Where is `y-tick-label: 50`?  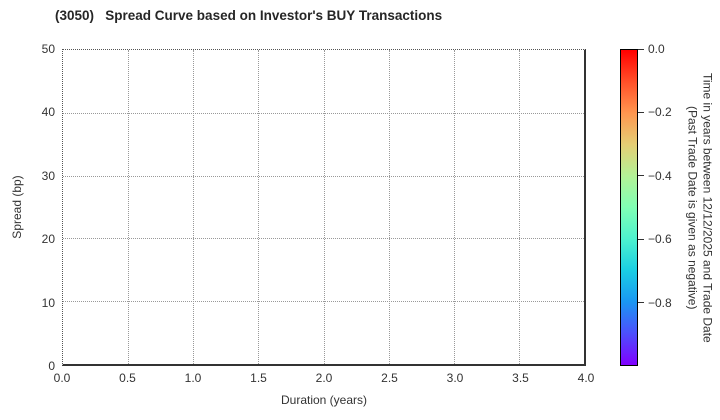
y-tick-label: 50 is located at coordinates (48, 49).